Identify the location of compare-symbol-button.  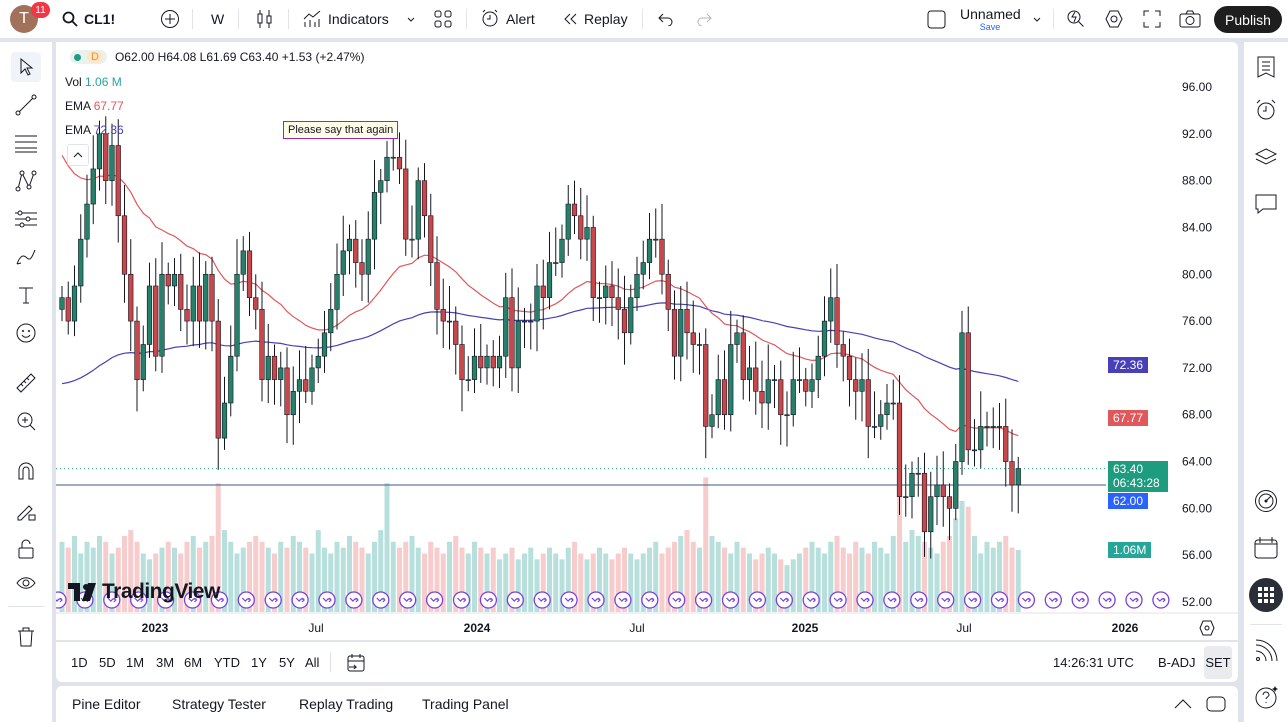
(170, 19).